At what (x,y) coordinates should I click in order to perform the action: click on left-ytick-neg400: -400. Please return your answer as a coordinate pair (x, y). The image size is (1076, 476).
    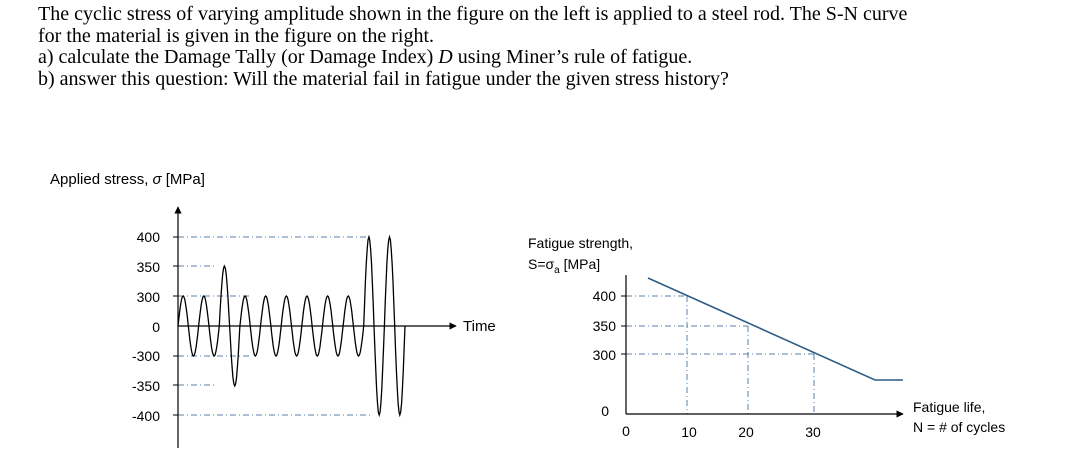
    Looking at the image, I should click on (146, 416).